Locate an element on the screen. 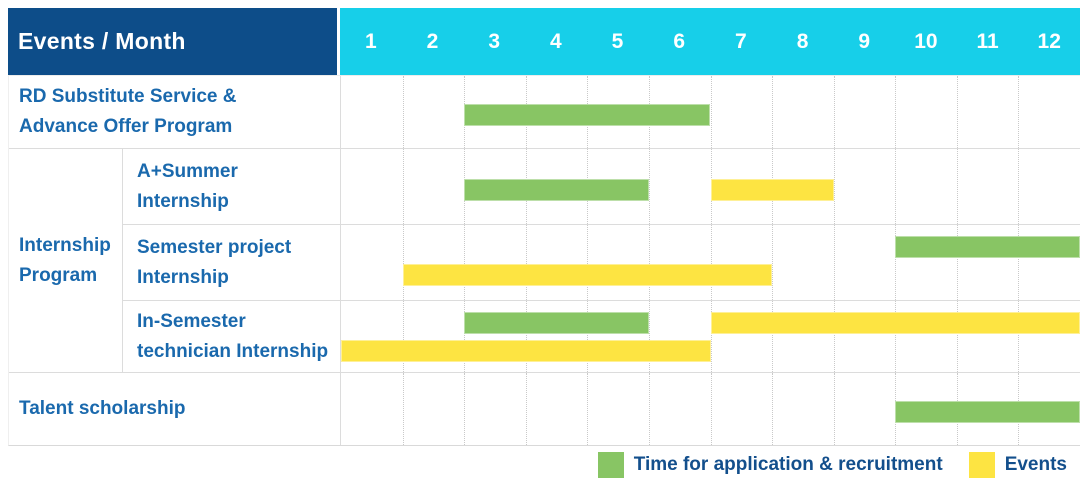 This screenshot has height=494, width=1080. row-label-semester-project: Semester project Internship is located at coordinates (232, 262).